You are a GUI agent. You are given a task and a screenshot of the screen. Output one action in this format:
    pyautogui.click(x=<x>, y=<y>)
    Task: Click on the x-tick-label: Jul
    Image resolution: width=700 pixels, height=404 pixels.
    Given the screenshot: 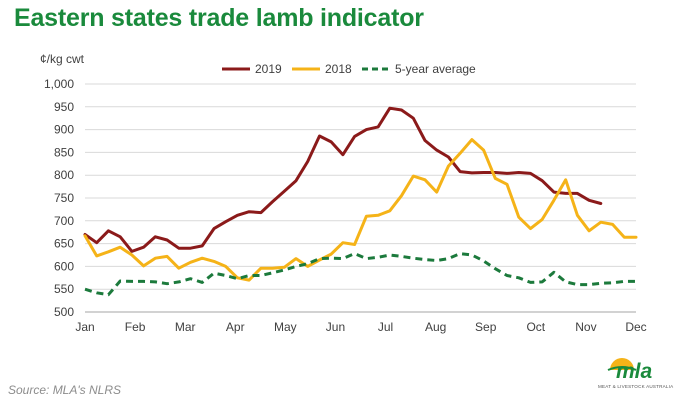 What is the action you would take?
    pyautogui.click(x=385, y=327)
    